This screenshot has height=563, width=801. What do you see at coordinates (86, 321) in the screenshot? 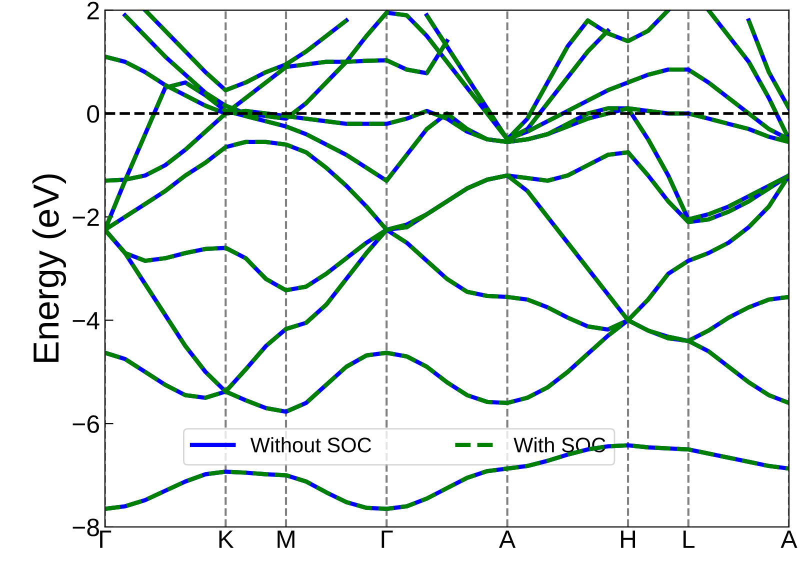
I see `y-tick-label: −4` at bounding box center [86, 321].